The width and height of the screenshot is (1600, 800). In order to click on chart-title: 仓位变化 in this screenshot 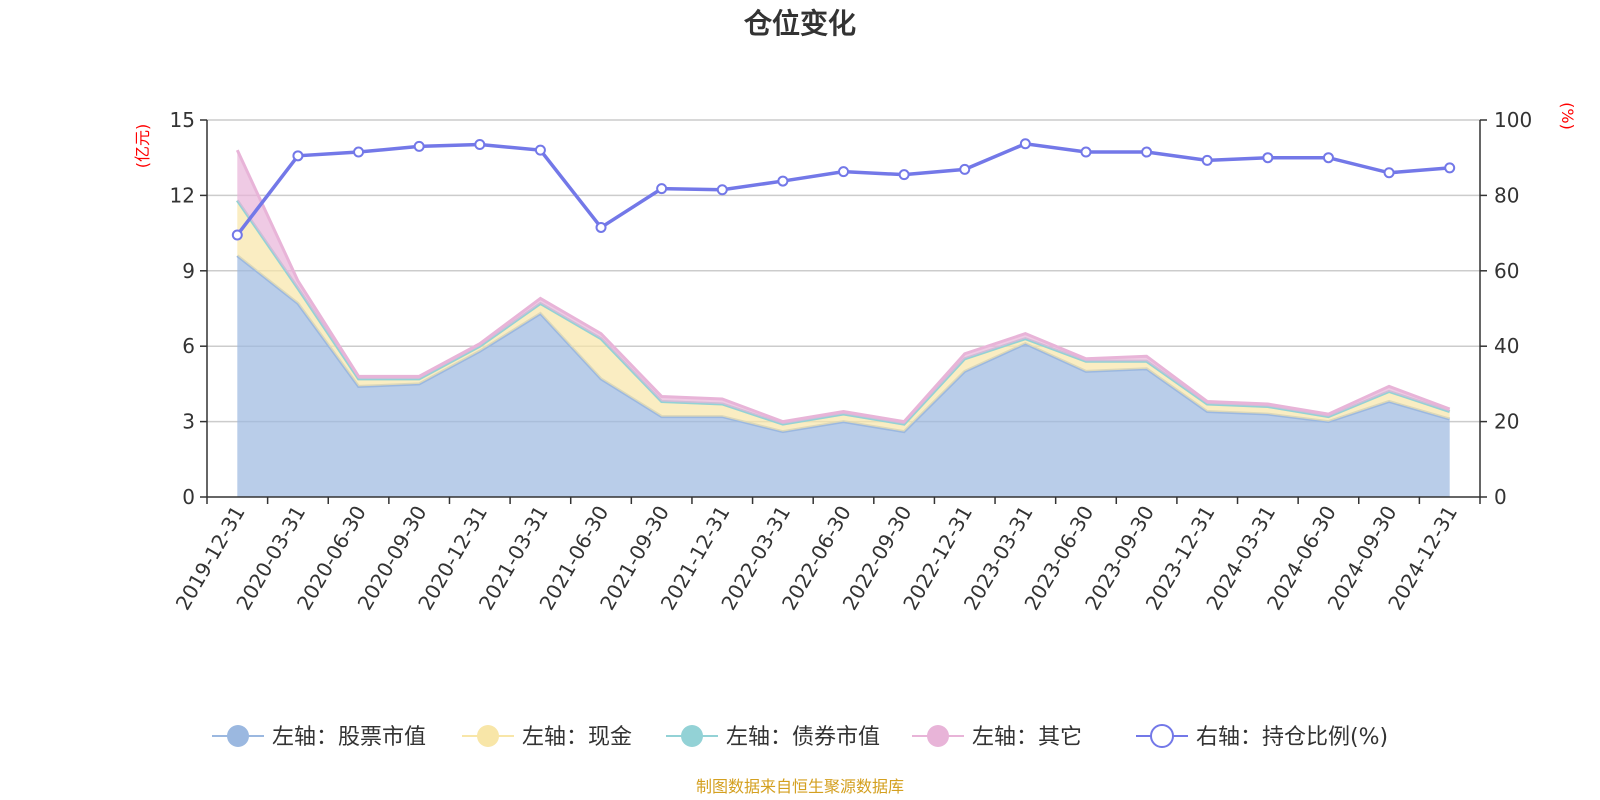, I will do `click(800, 23)`.